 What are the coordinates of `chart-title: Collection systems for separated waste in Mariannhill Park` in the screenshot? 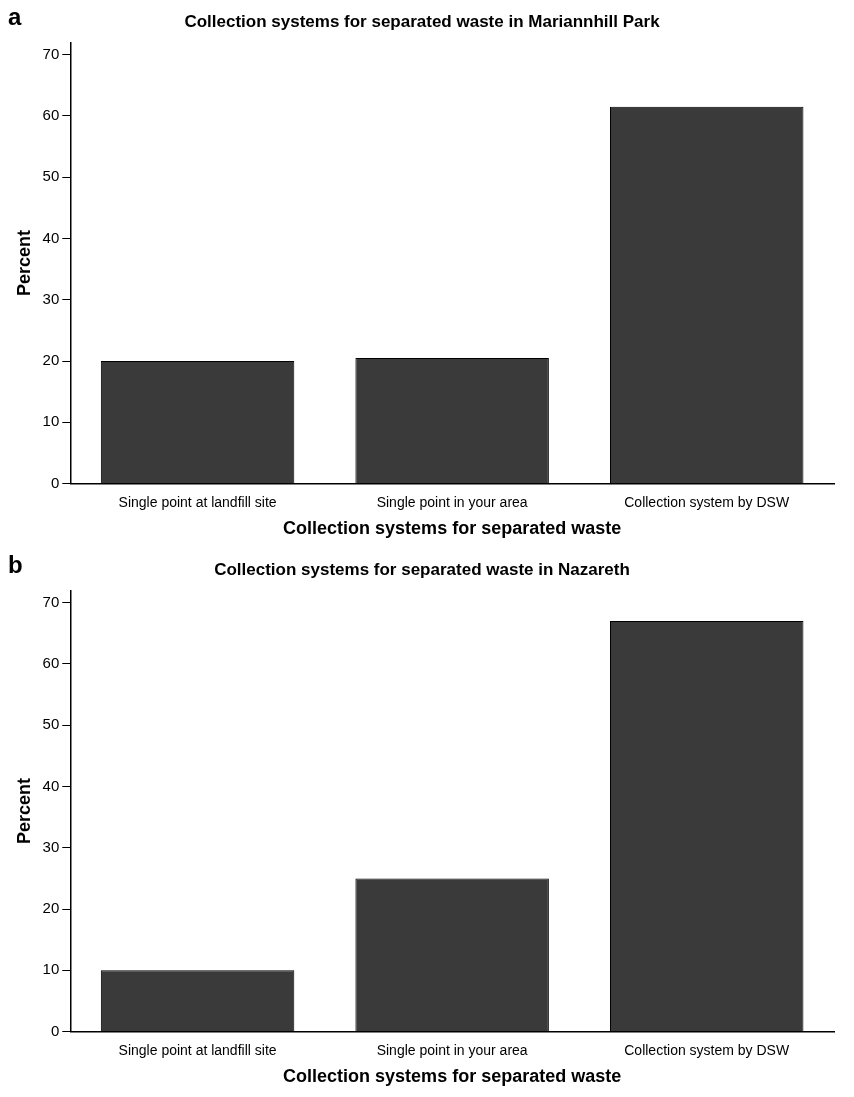 It's located at (422, 21).